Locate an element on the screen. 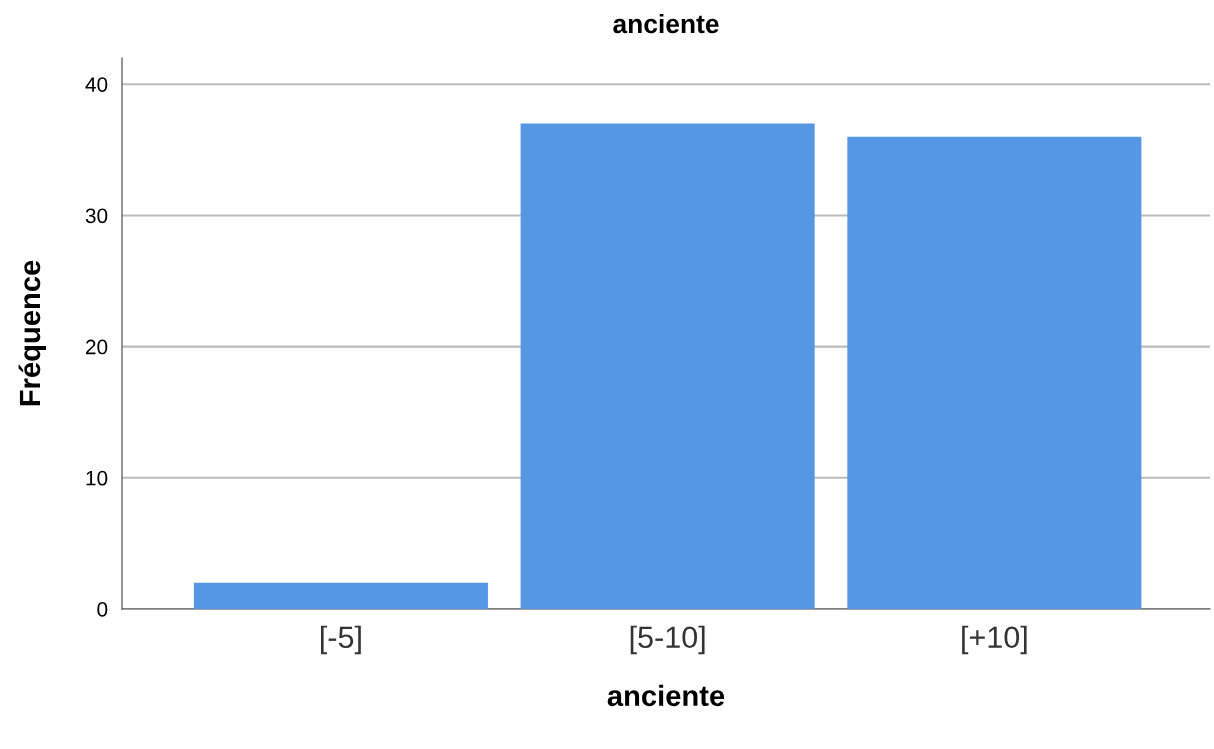 The width and height of the screenshot is (1214, 749). y-tick-label: 40 is located at coordinates (96, 84).